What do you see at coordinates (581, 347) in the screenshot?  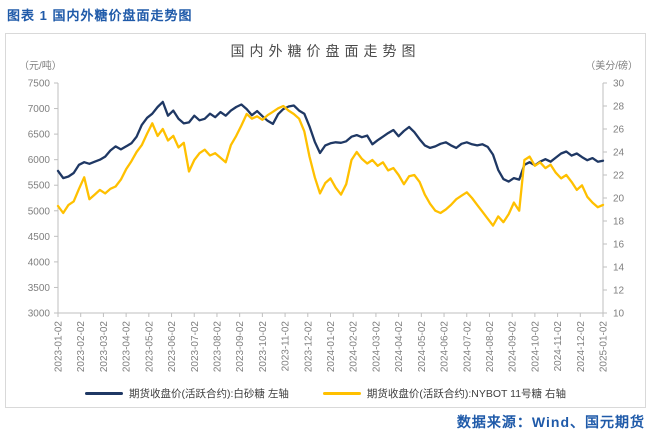 I see `svg-text: 2024-12-02` at bounding box center [581, 347].